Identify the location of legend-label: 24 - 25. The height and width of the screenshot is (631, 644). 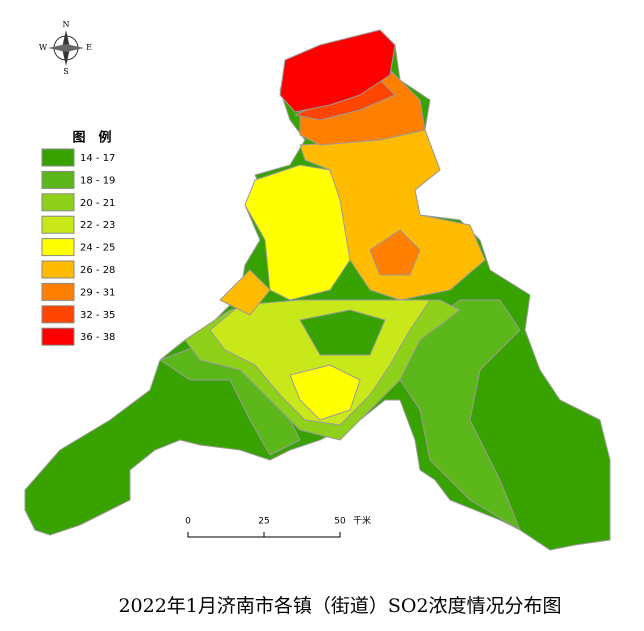
(97, 248).